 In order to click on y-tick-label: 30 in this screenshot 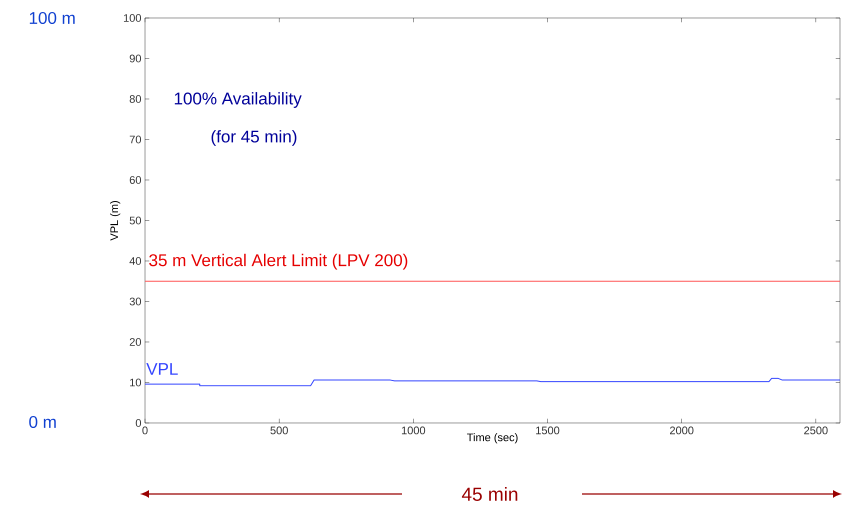, I will do `click(136, 302)`.